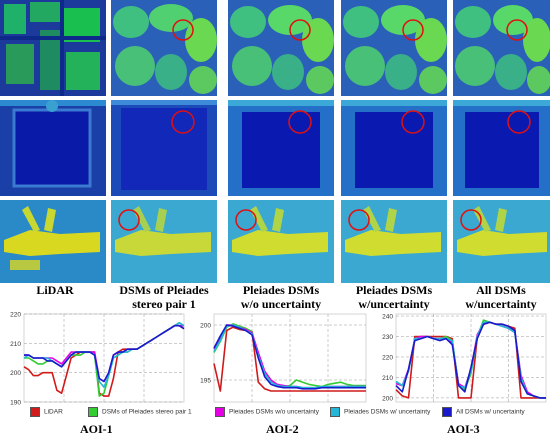 Image resolution: width=550 pixels, height=439 pixels. What do you see at coordinates (53, 148) in the screenshot?
I see `tile-r2-lidar` at bounding box center [53, 148].